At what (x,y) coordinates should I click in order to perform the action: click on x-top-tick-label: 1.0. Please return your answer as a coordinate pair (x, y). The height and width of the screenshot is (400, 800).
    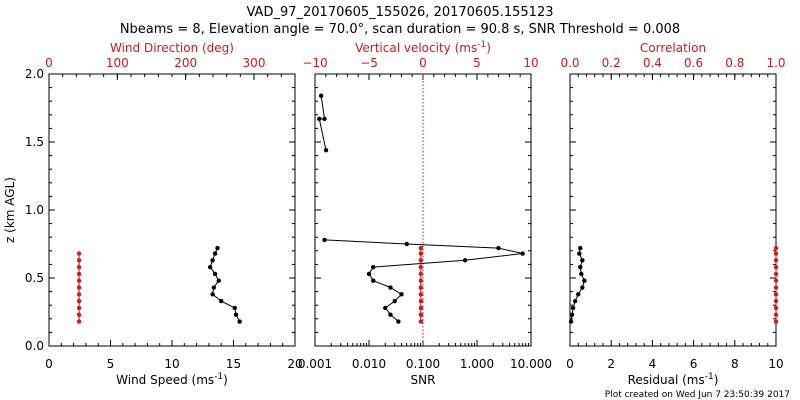
    Looking at the image, I should click on (775, 63).